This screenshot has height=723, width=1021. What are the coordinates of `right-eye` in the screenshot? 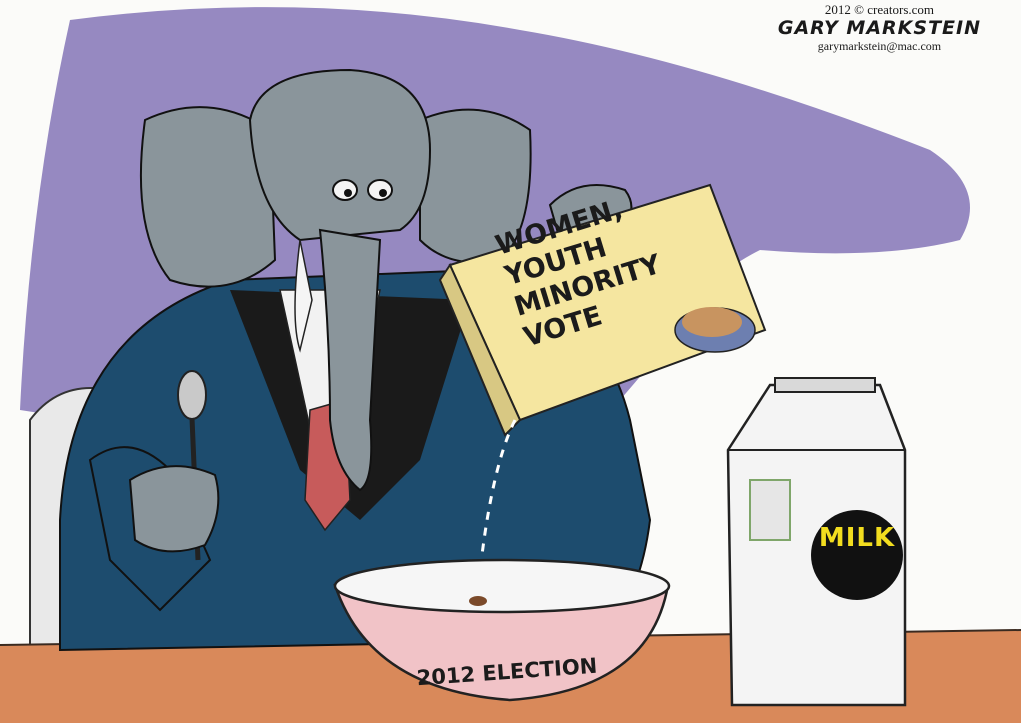 It's located at (380, 190).